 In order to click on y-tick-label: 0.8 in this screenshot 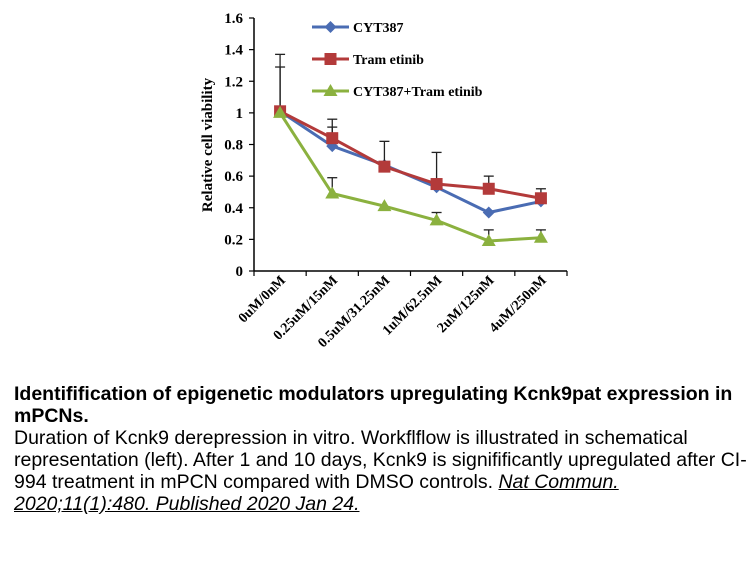, I will do `click(233, 146)`.